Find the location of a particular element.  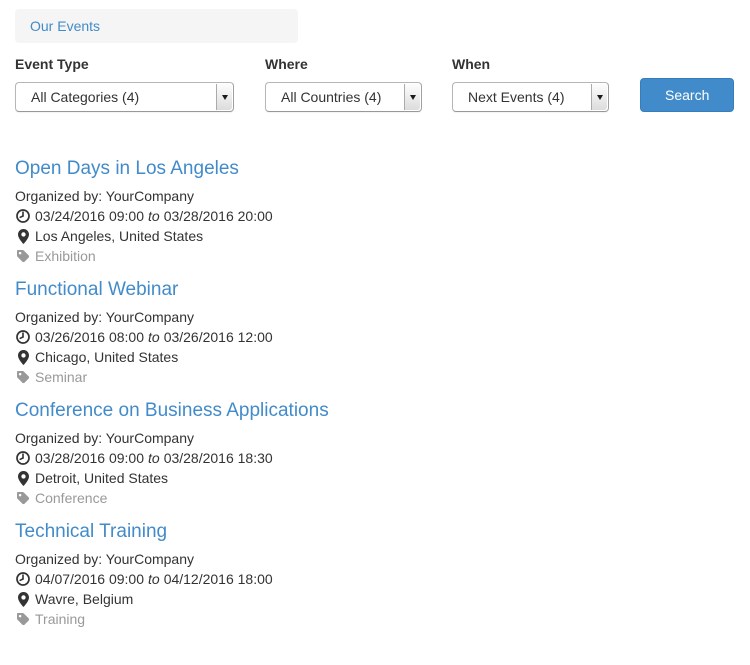

event-date-range: 04/07/2016 09:00 to 04/12/2016 18:00 is located at coordinates (154, 579).